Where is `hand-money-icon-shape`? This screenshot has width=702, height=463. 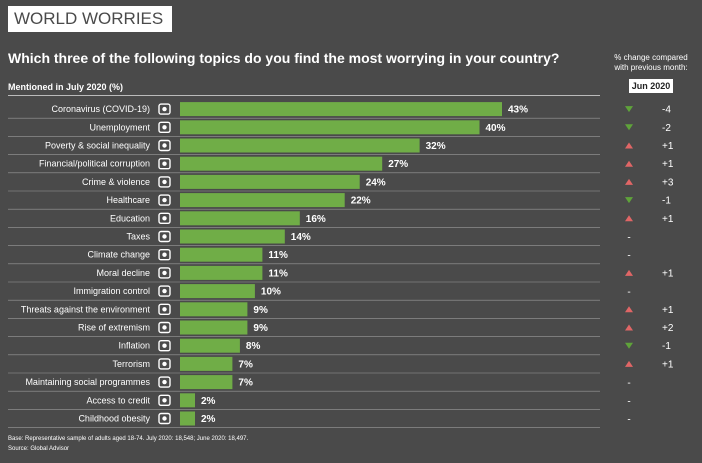
hand-money-icon-shape is located at coordinates (164, 163).